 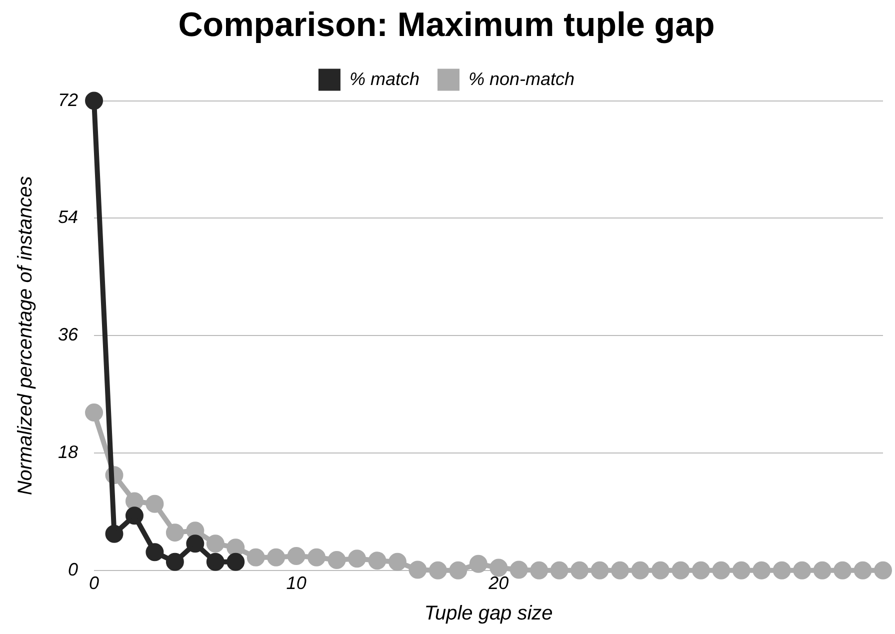 I want to click on chart-title: Comparison: Maximum tuple gap, so click(x=446, y=25).